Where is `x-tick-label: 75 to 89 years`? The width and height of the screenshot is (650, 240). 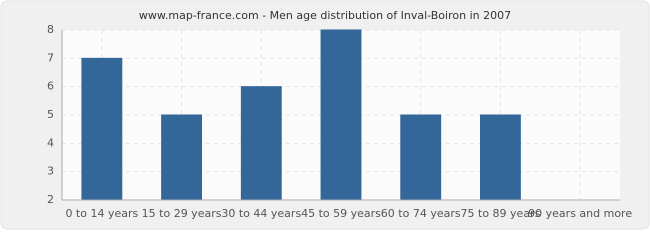
x-tick-label: 75 to 89 years is located at coordinates (501, 213).